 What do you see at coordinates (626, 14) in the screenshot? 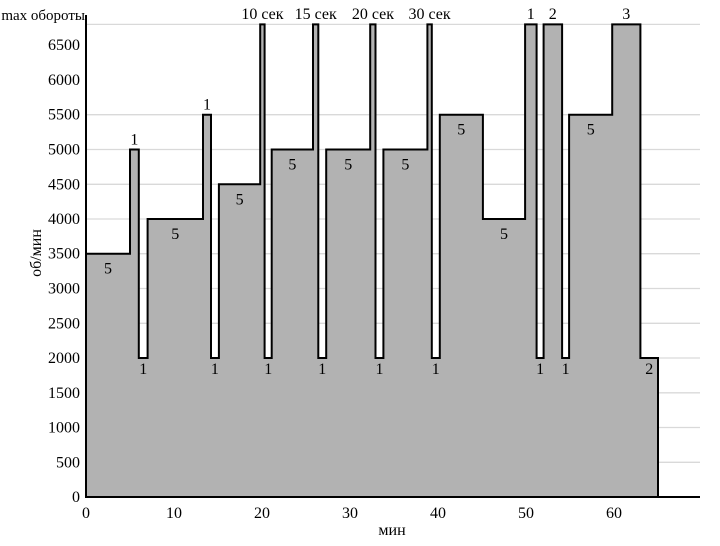
I see `segment-label: 3` at bounding box center [626, 14].